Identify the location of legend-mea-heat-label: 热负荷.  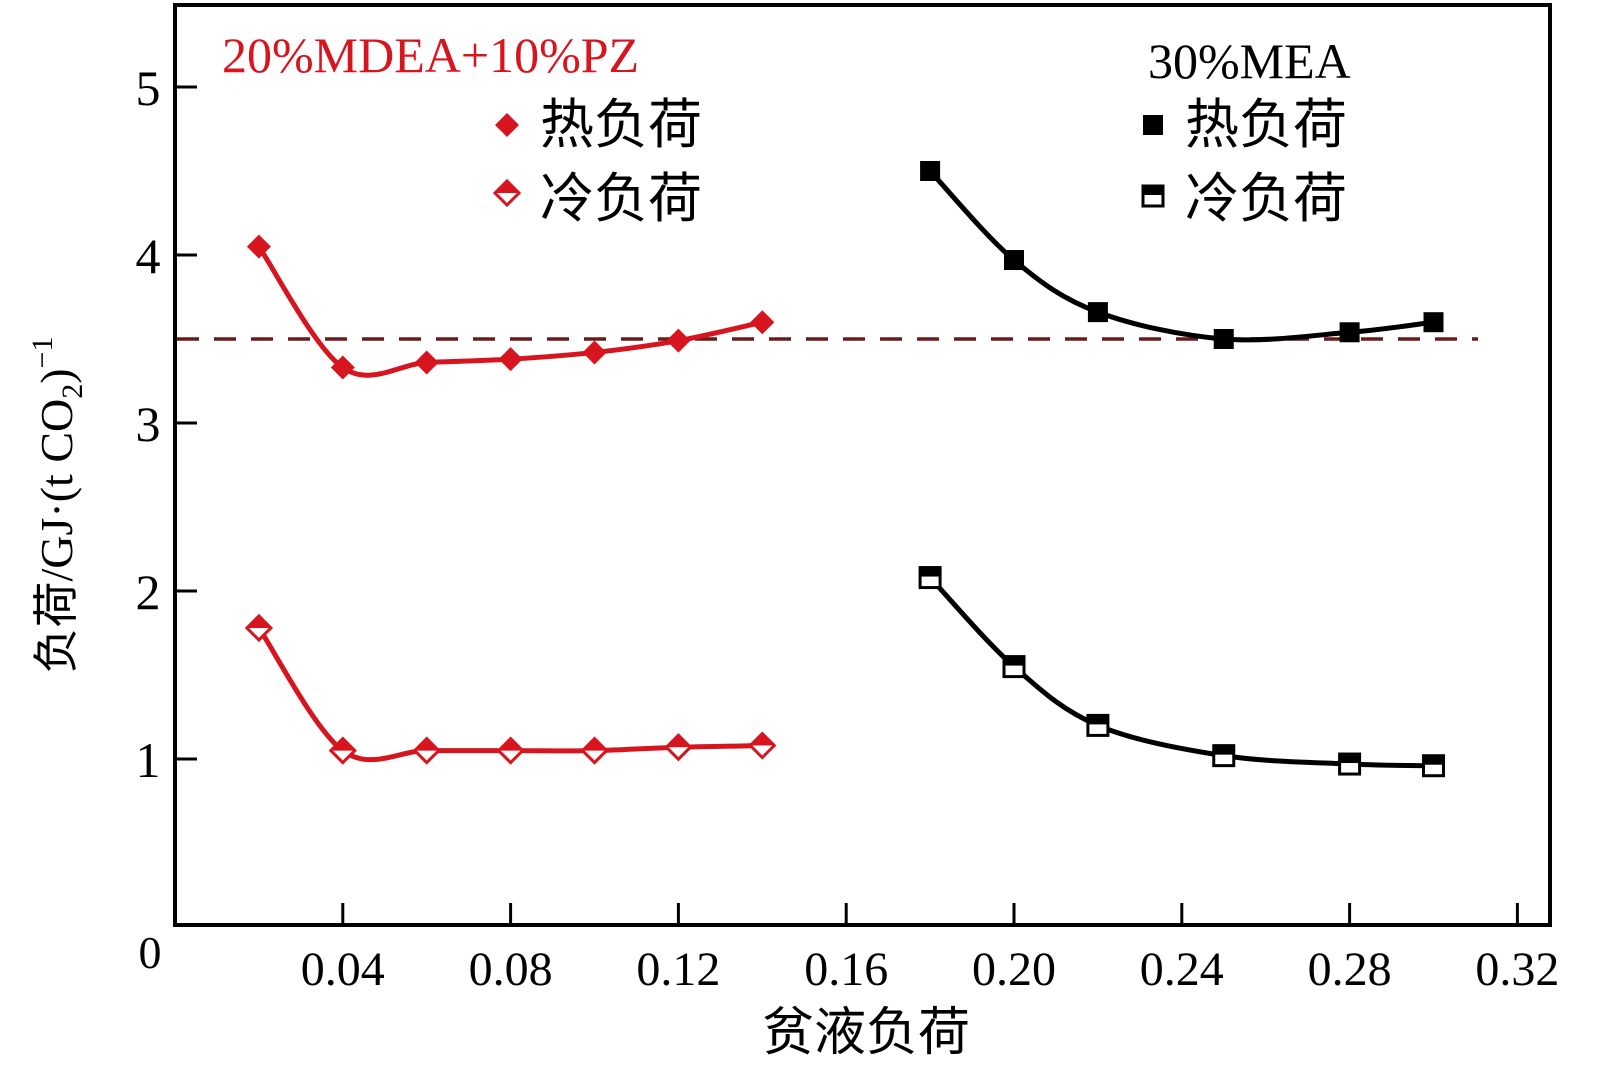
(1266, 125).